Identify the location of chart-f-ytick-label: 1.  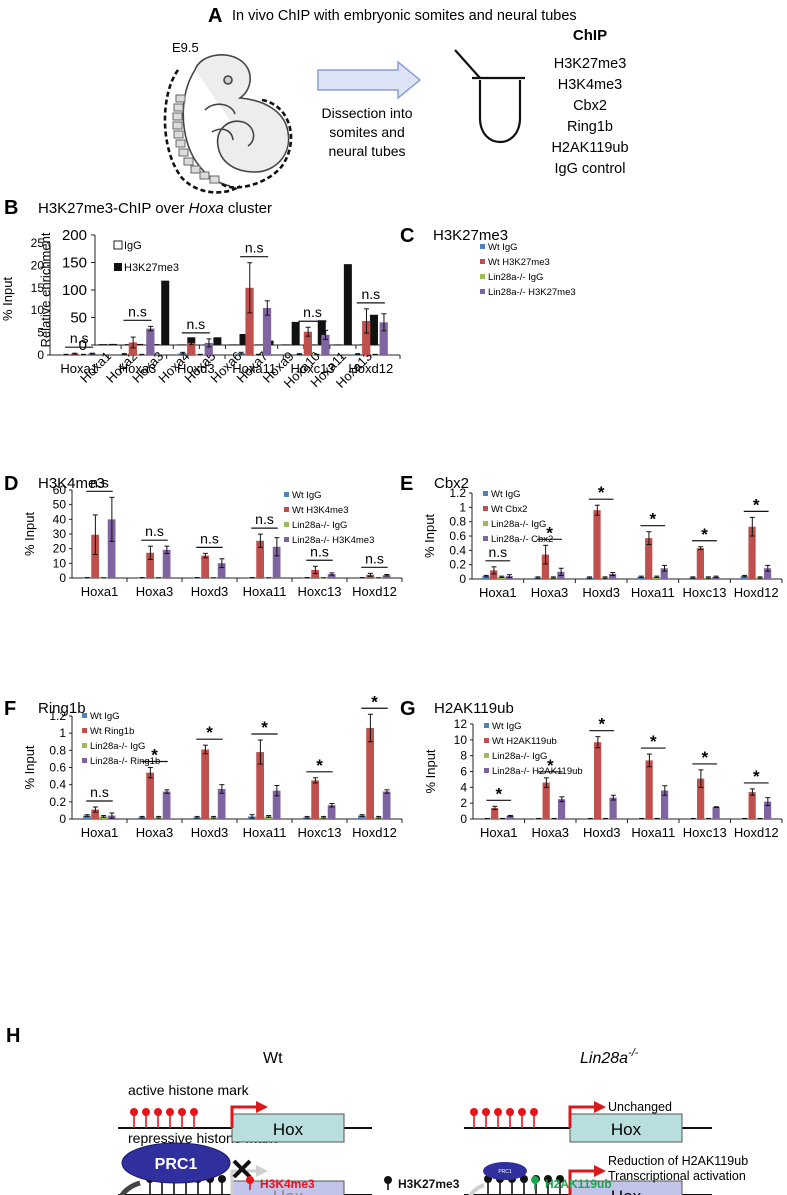
(62, 733).